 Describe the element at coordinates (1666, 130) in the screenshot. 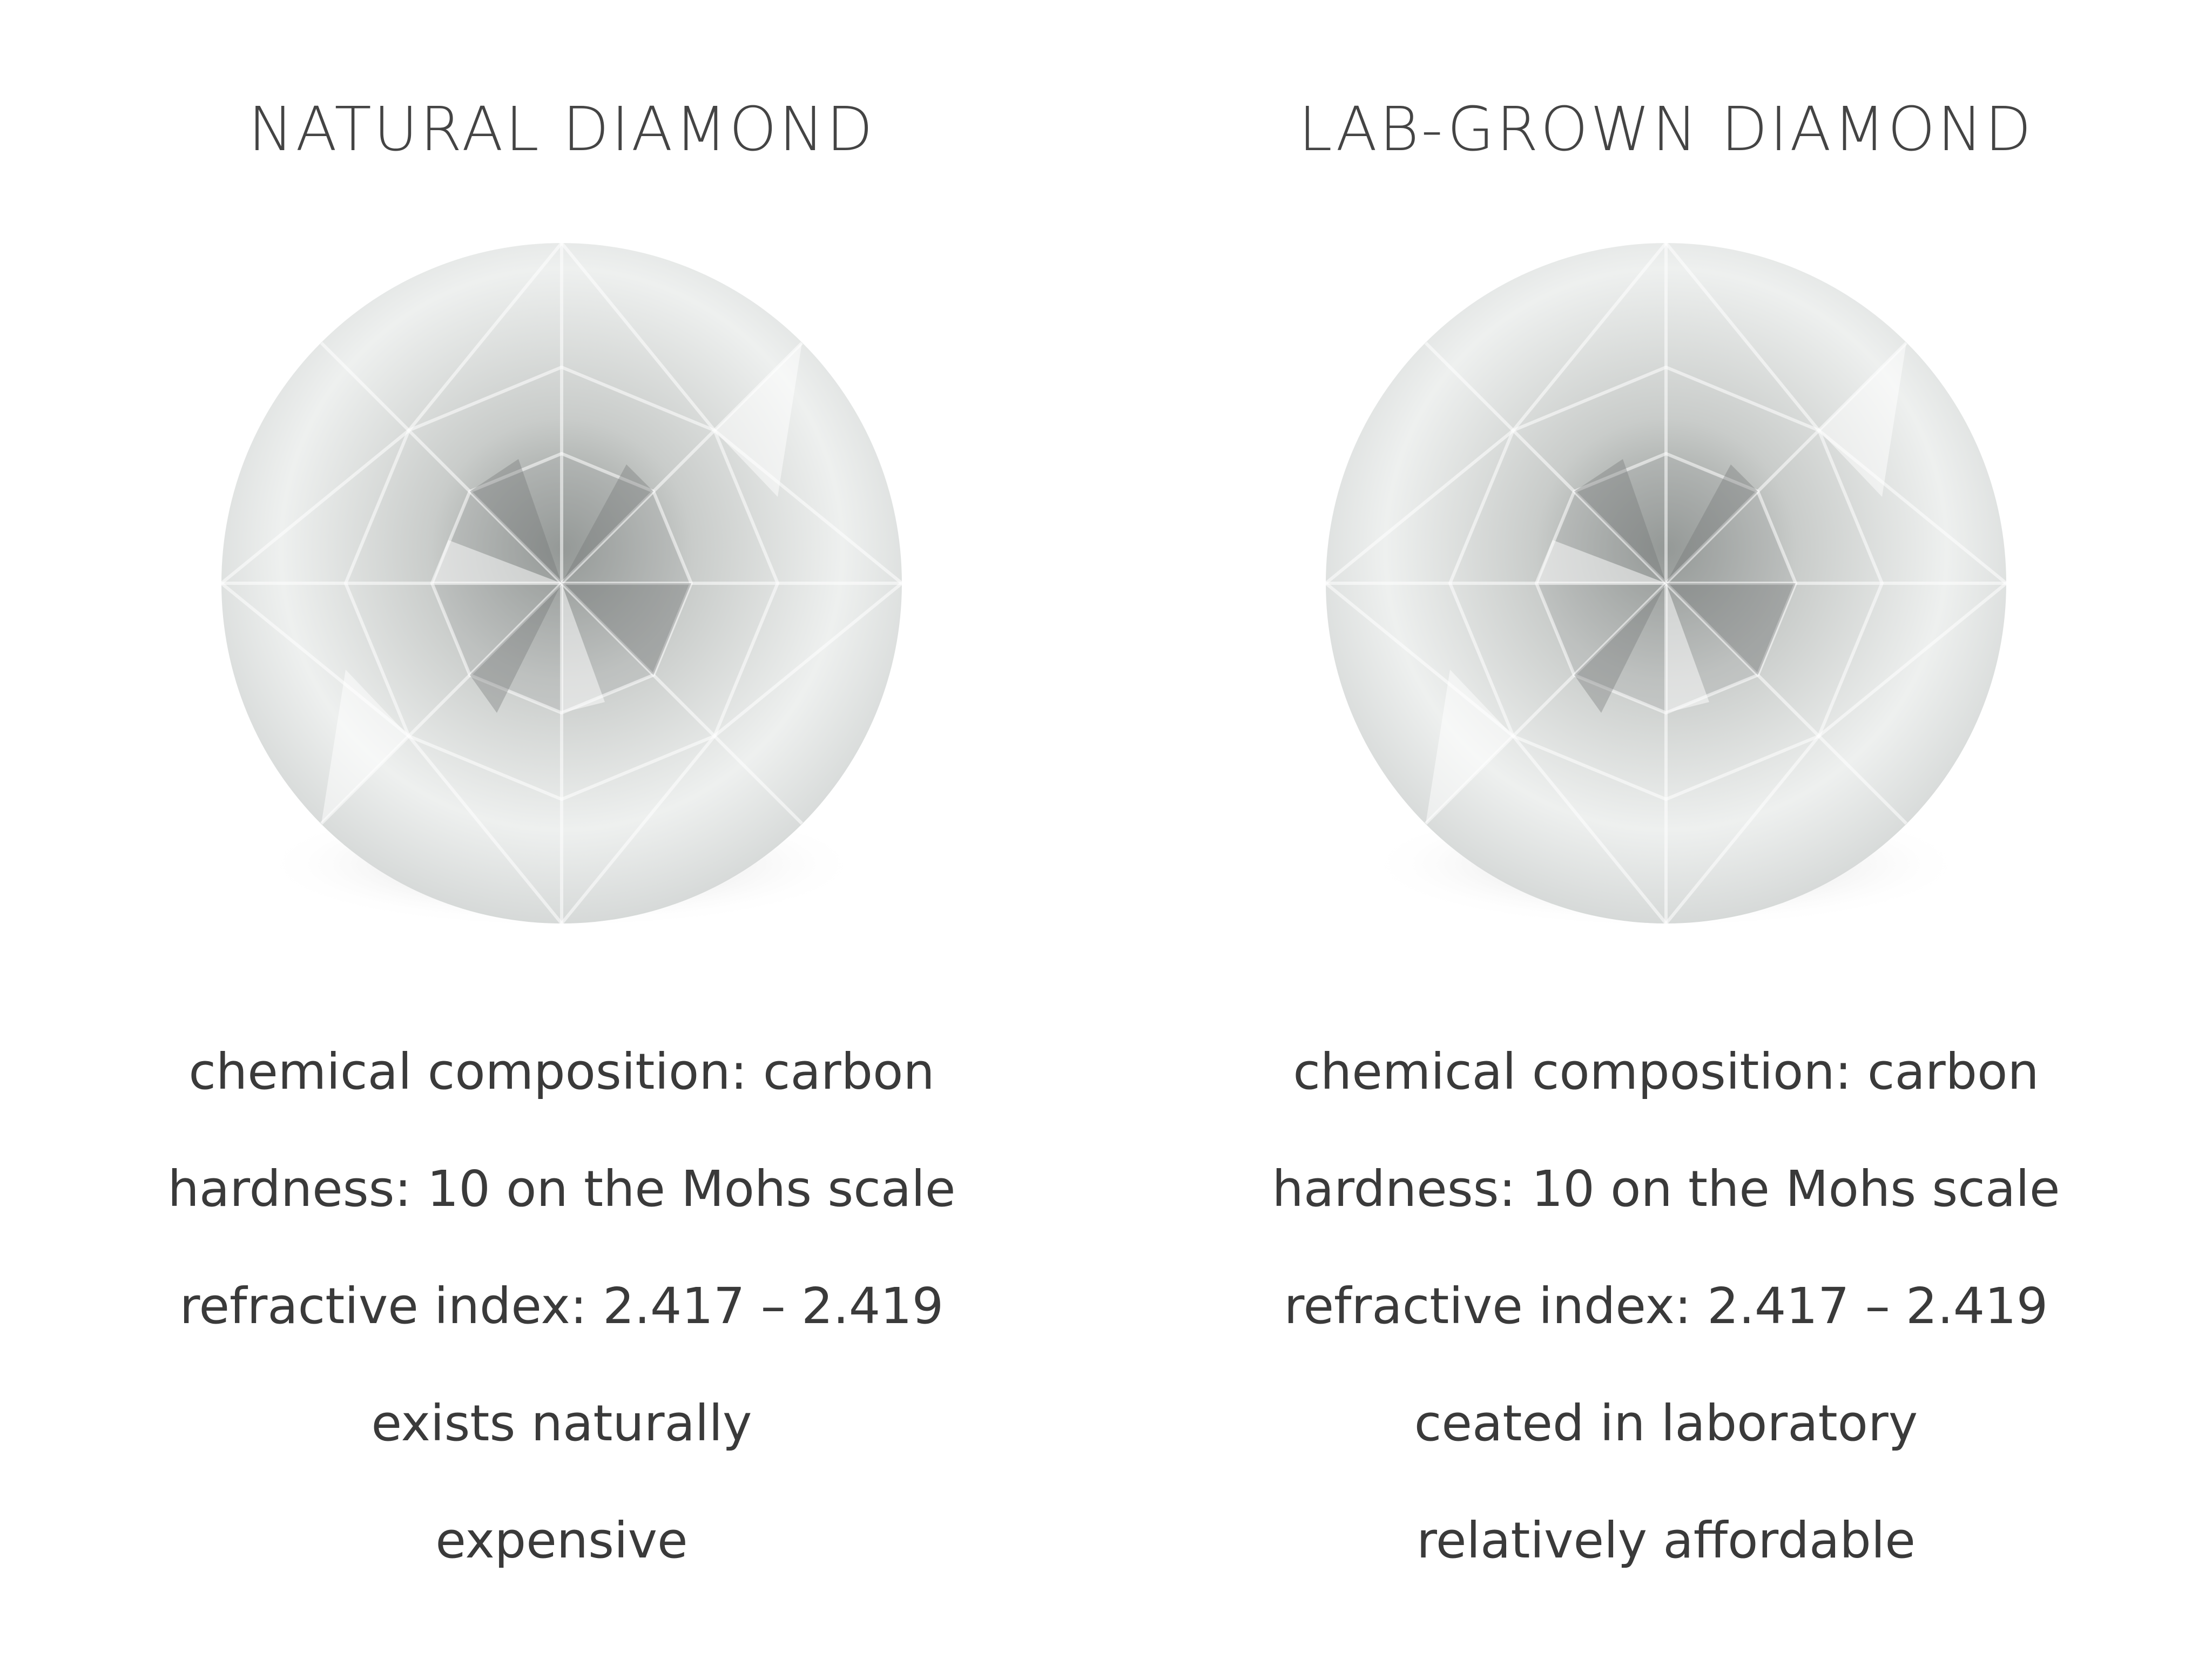

I see `lab-grown-diamond-title: LAB-GROWN DIAMOND` at that location.